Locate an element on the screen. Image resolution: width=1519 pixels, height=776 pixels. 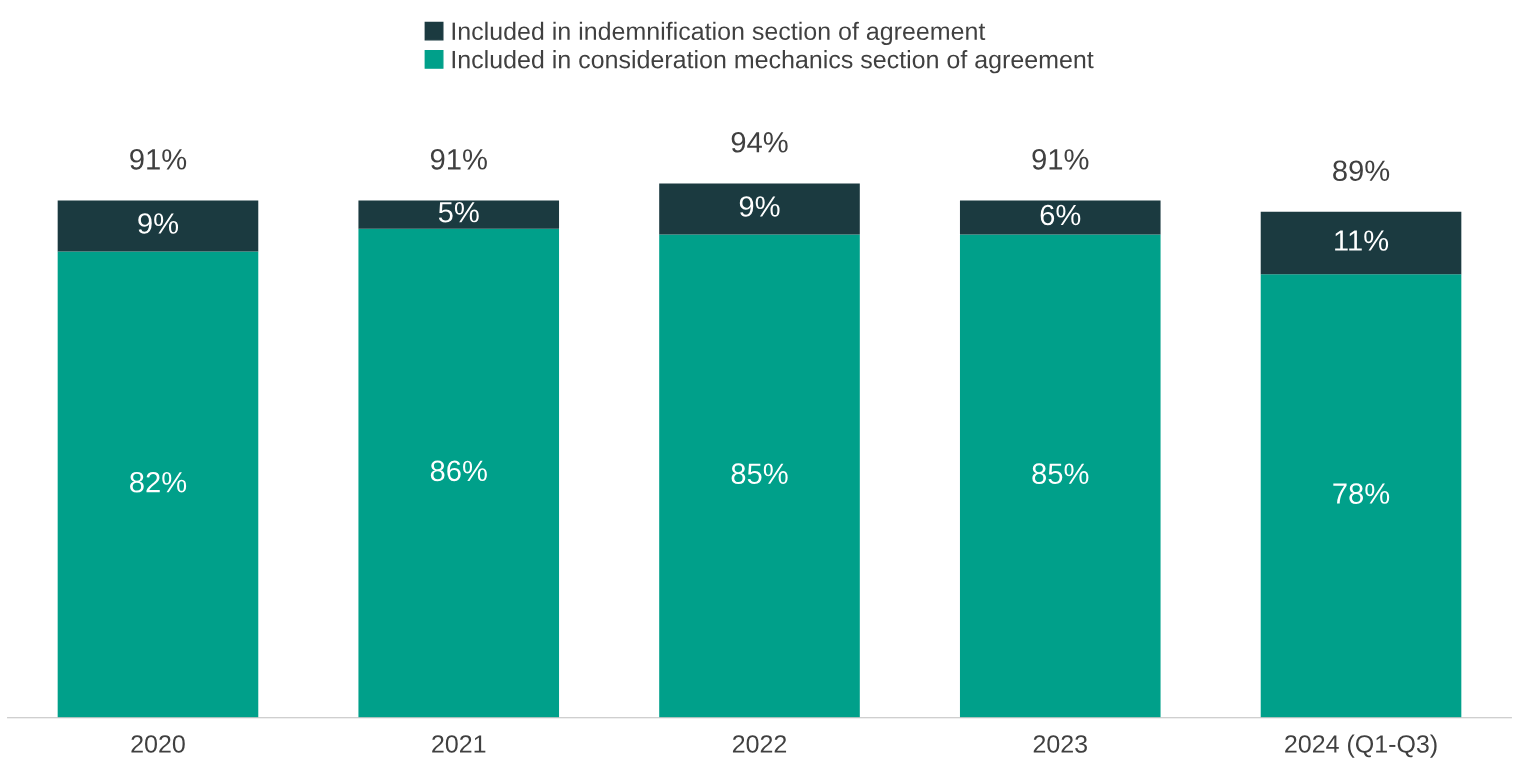
legend-label: Included in indemnification section of agreement is located at coordinates (719, 33).